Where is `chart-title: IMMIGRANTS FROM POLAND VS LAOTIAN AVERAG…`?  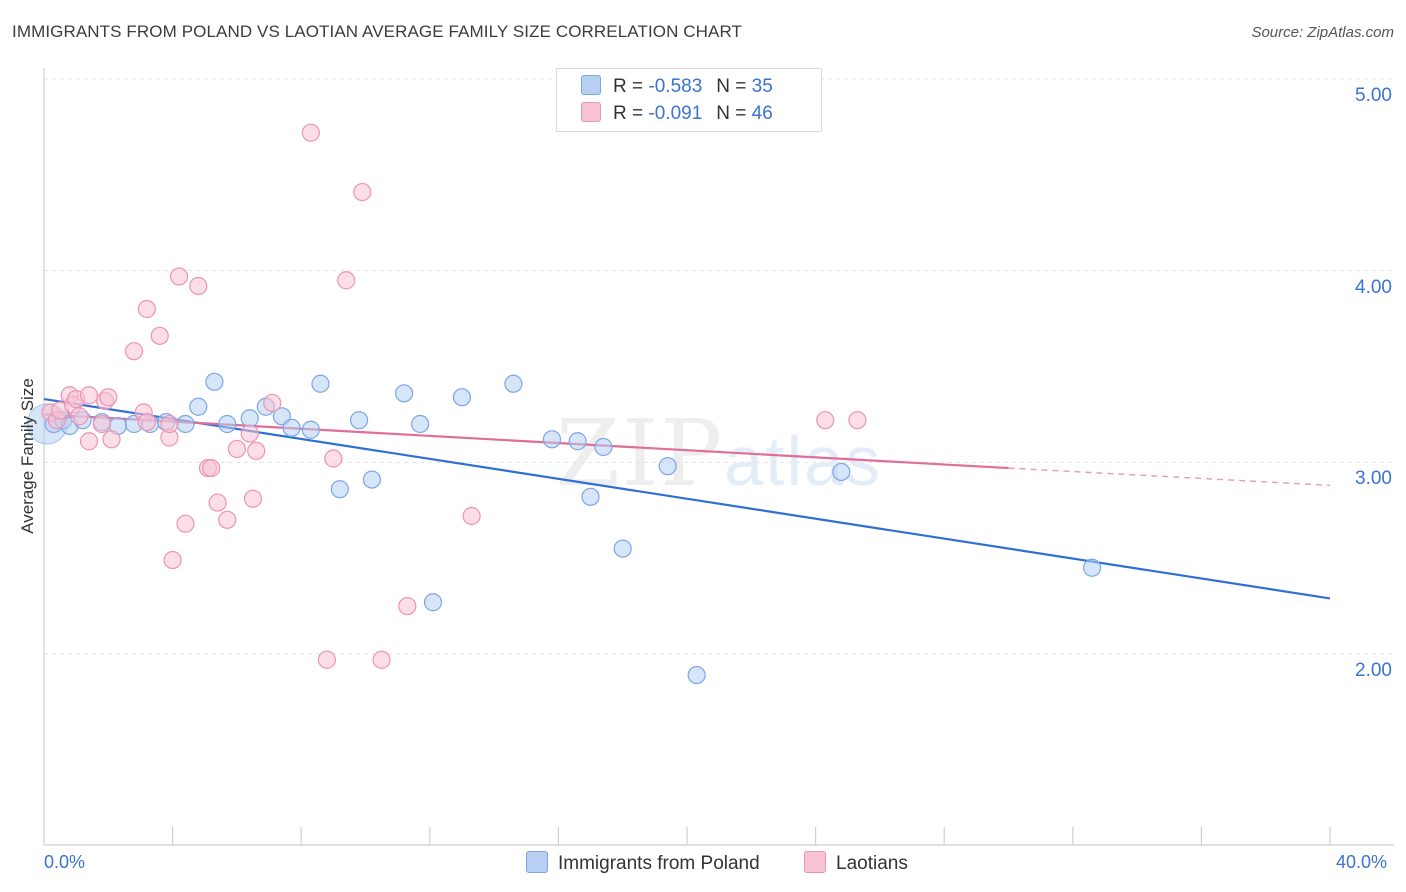 chart-title: IMMIGRANTS FROM POLAND VS LAOTIAN AVERAG… is located at coordinates (377, 31).